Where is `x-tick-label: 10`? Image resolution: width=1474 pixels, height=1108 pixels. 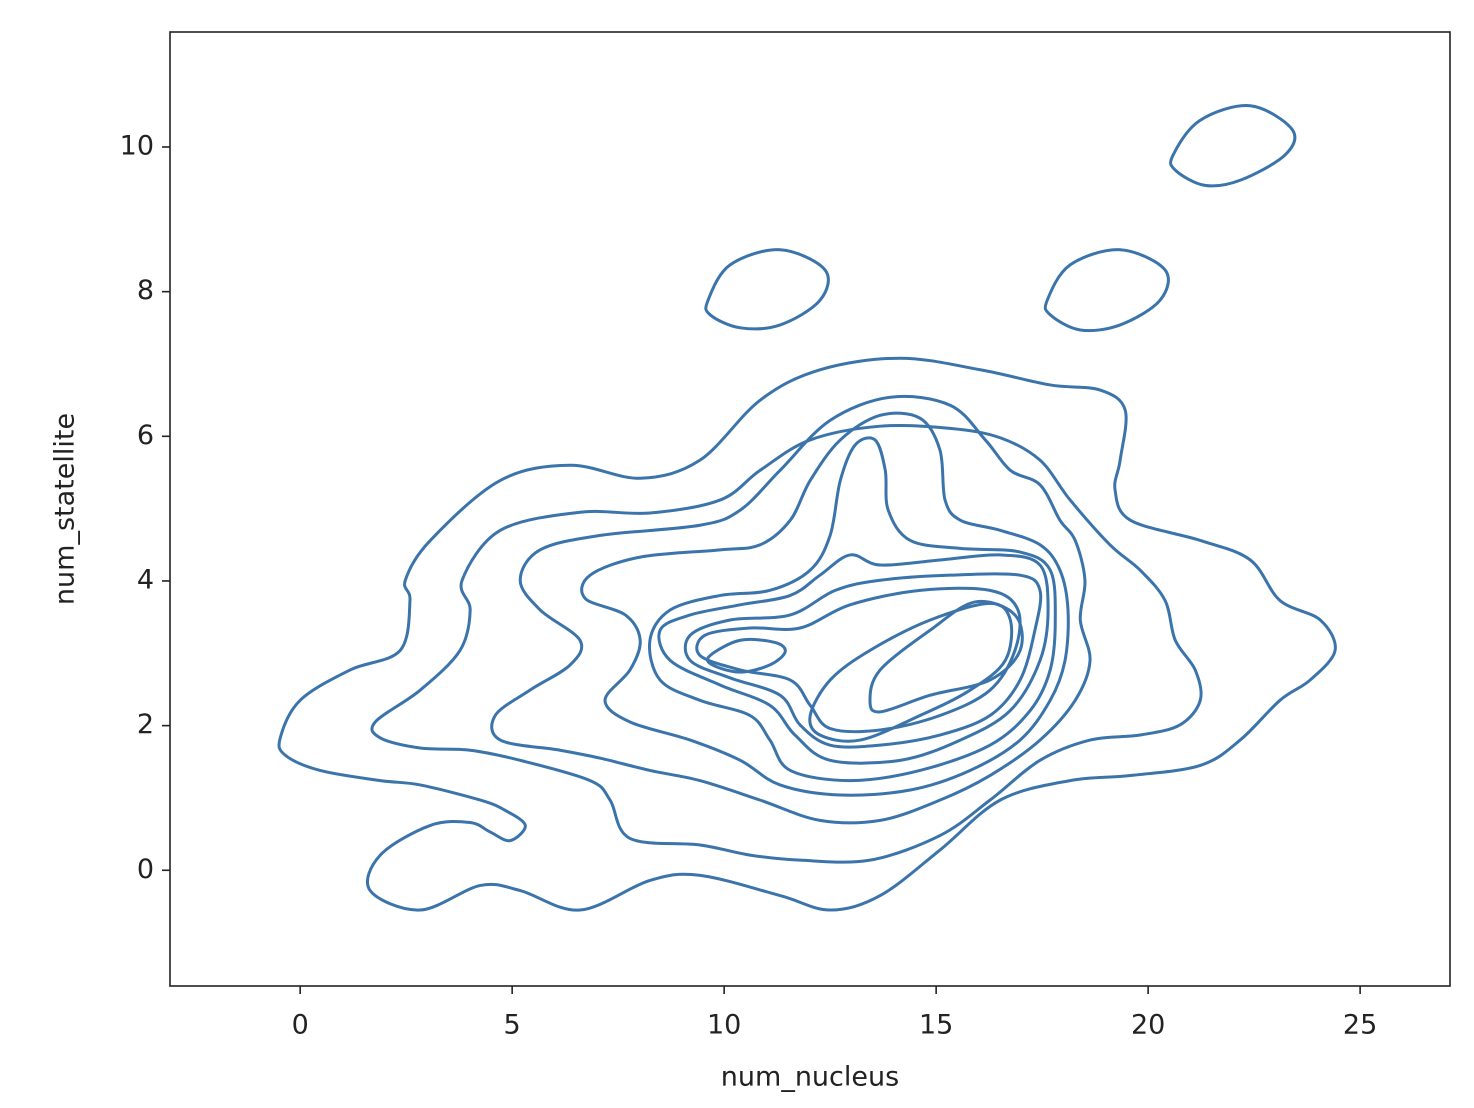
x-tick-label: 10 is located at coordinates (724, 1025).